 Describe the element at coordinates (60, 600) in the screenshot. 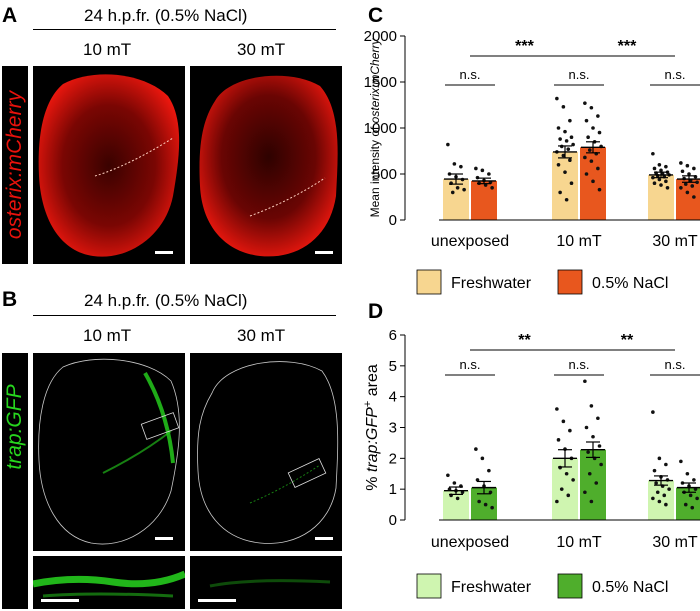

I see `panel-b-inset-scalebar-left` at that location.